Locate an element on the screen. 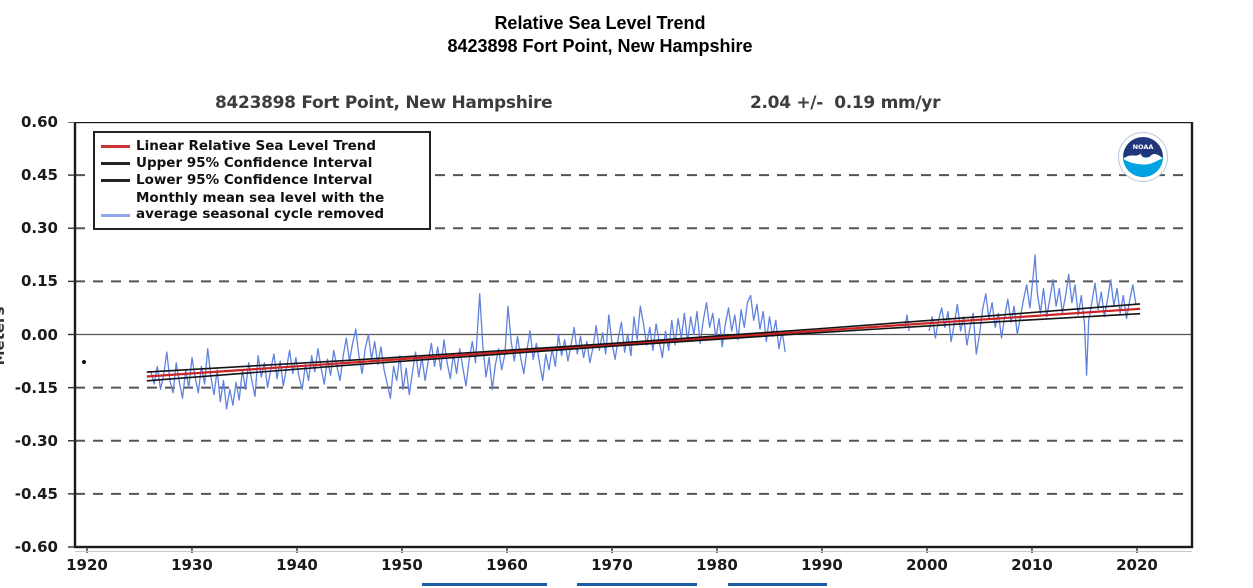  x-tick-label: 1960 is located at coordinates (507, 565).